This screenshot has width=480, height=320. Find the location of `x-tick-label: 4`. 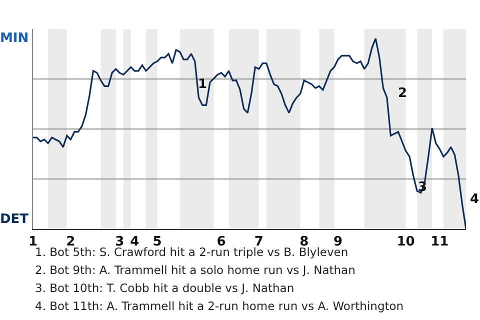

x-tick-label: 4 is located at coordinates (135, 242).